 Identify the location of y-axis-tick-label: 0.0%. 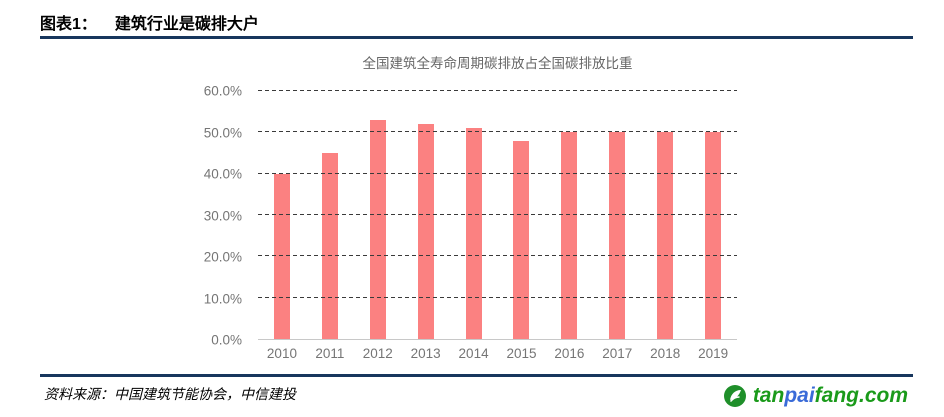
(226, 340).